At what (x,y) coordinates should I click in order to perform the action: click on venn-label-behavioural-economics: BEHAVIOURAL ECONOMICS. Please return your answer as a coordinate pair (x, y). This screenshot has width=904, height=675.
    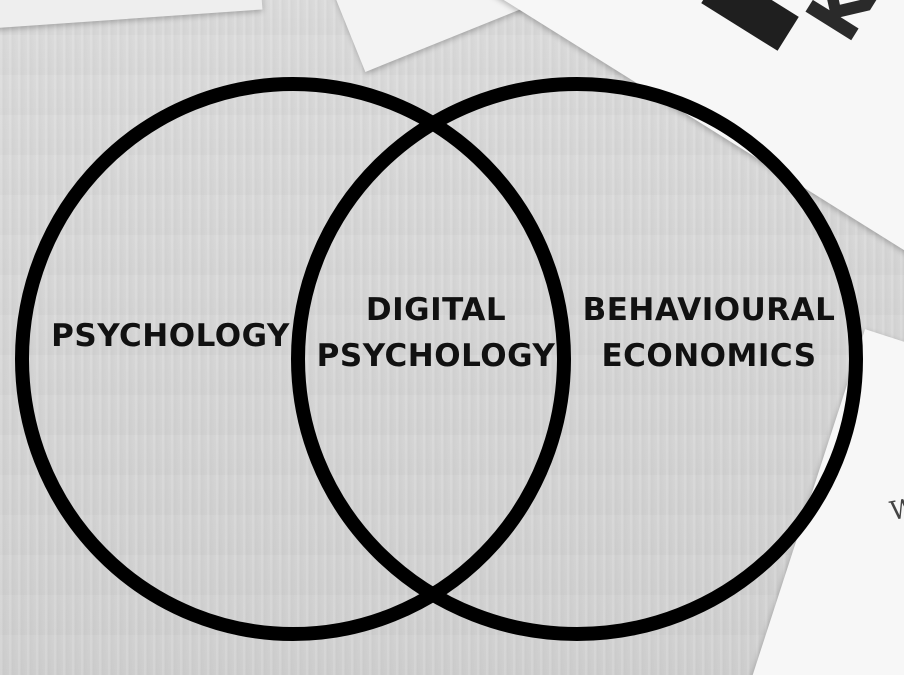
    Looking at the image, I should click on (709, 333).